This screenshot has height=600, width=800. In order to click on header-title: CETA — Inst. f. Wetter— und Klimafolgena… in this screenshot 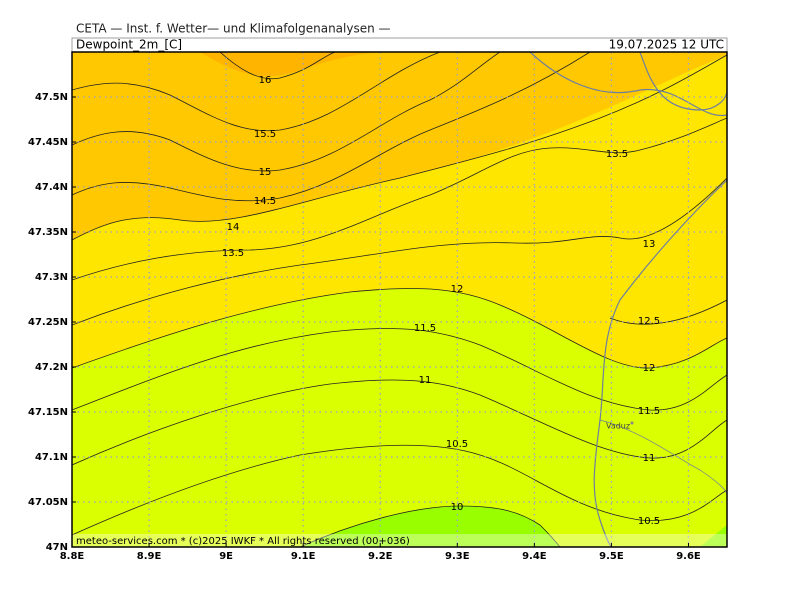, I will do `click(233, 29)`.